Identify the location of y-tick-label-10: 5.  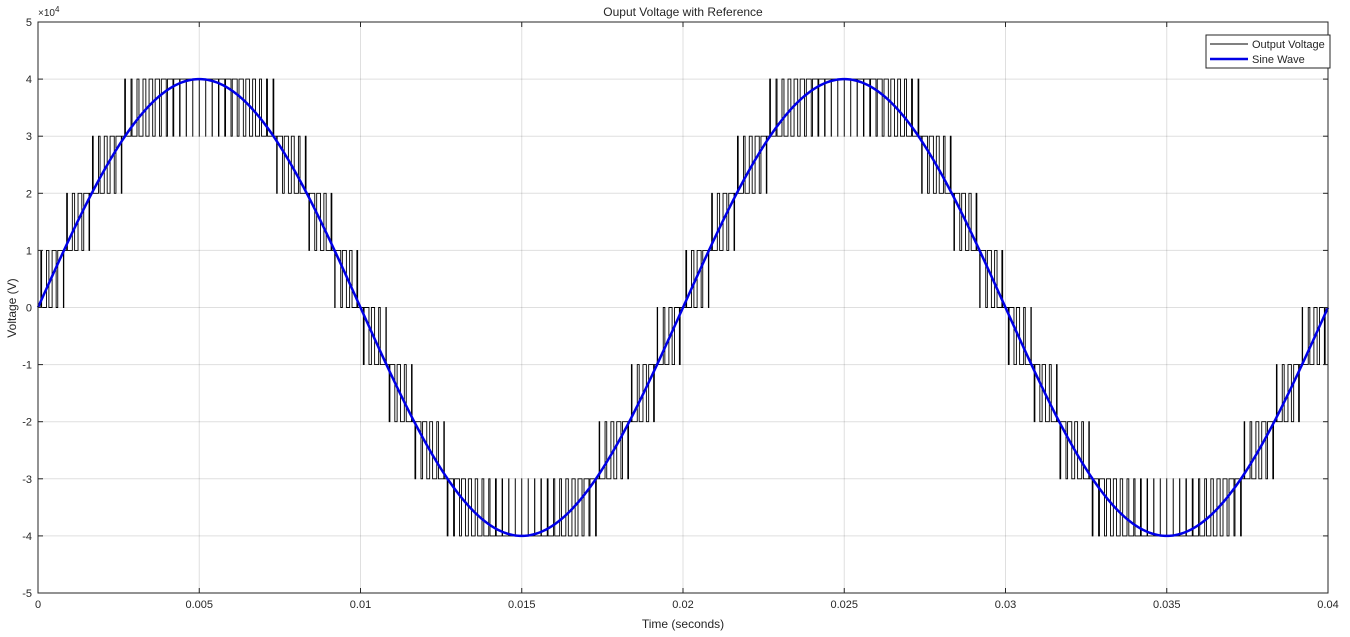
(29, 23).